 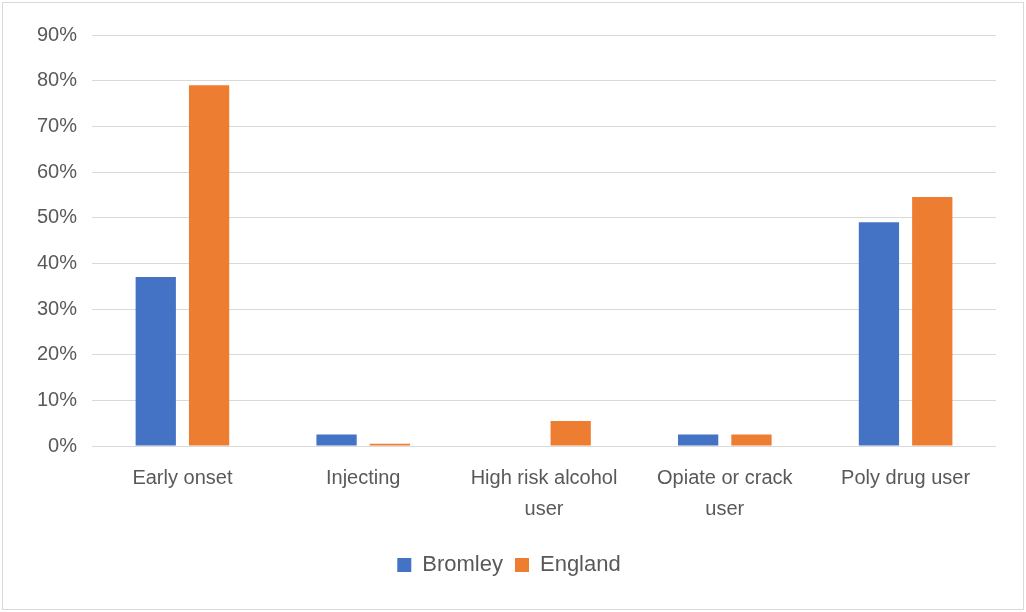 What do you see at coordinates (57, 261) in the screenshot?
I see `y-tick-label: 40%` at bounding box center [57, 261].